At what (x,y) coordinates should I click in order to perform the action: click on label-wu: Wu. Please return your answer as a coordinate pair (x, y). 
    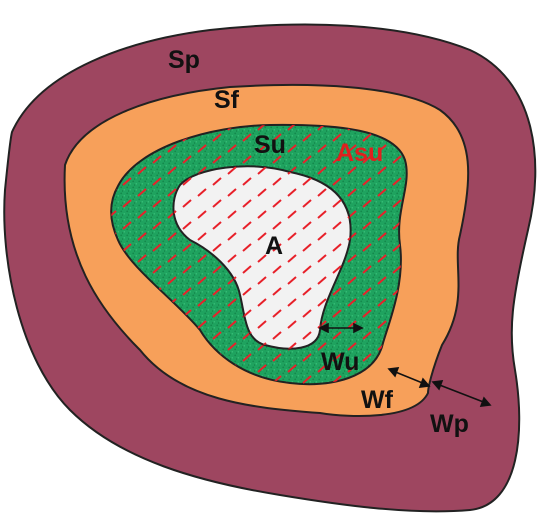
    Looking at the image, I should click on (340, 362).